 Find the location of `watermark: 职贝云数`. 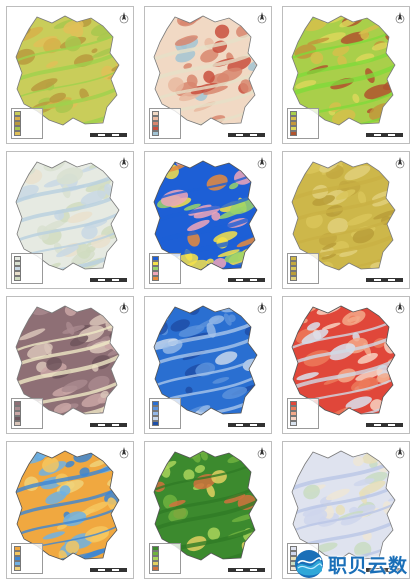

watermark: 职贝云数 is located at coordinates (351, 564).